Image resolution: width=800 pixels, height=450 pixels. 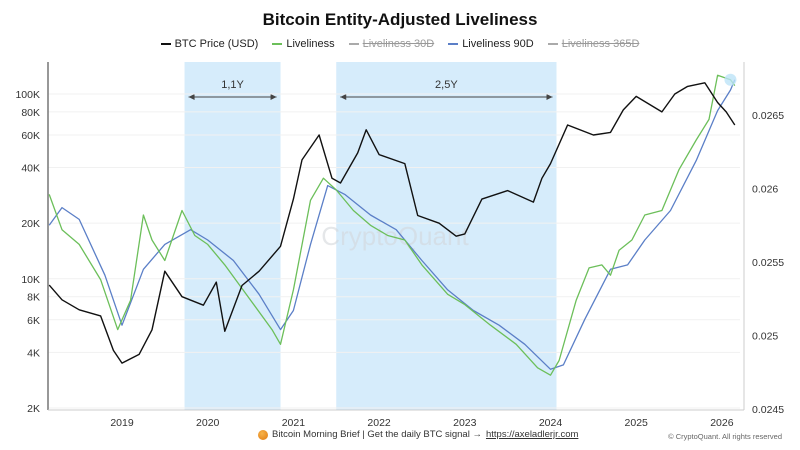 I want to click on legend-label: Liveliness 30D, so click(x=398, y=44).